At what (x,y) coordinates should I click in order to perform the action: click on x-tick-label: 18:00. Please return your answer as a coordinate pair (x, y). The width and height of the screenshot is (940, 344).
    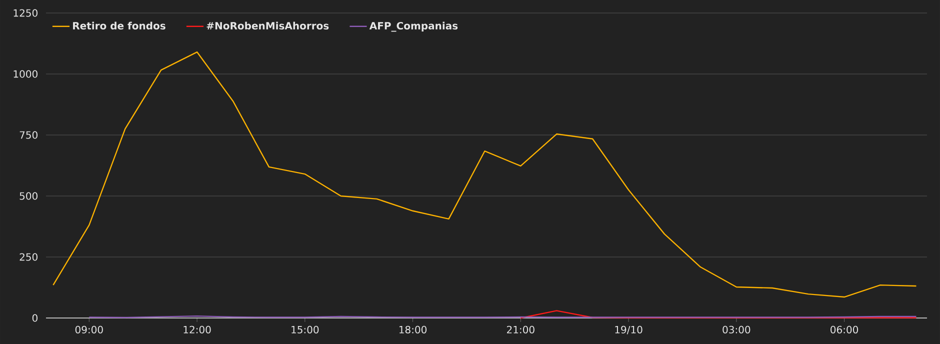
    Looking at the image, I should click on (413, 330).